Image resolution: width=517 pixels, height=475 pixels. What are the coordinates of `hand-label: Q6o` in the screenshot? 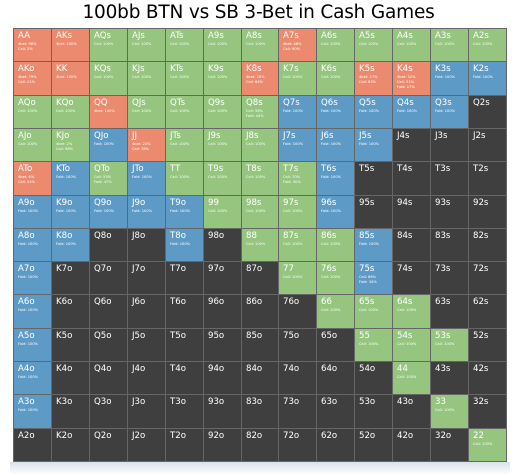 It's located at (103, 302).